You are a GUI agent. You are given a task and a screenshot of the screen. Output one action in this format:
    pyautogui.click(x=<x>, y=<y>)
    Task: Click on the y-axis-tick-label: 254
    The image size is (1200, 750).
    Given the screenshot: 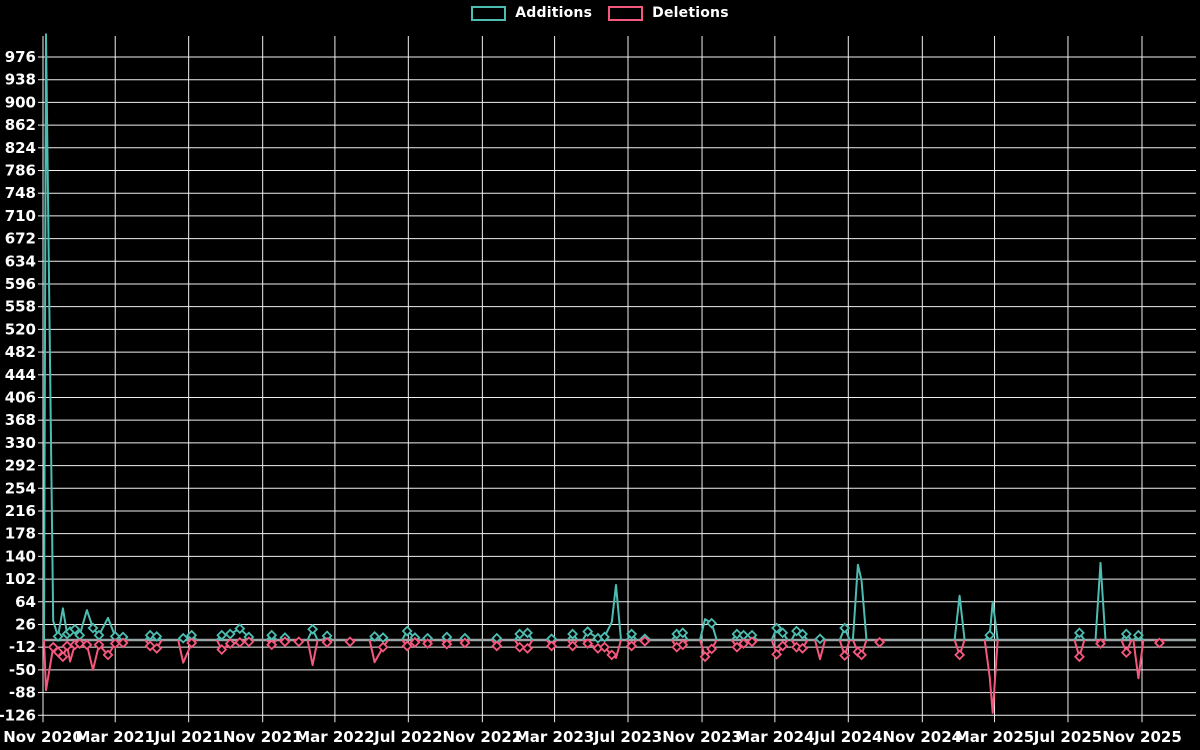 What is the action you would take?
    pyautogui.click(x=20, y=488)
    